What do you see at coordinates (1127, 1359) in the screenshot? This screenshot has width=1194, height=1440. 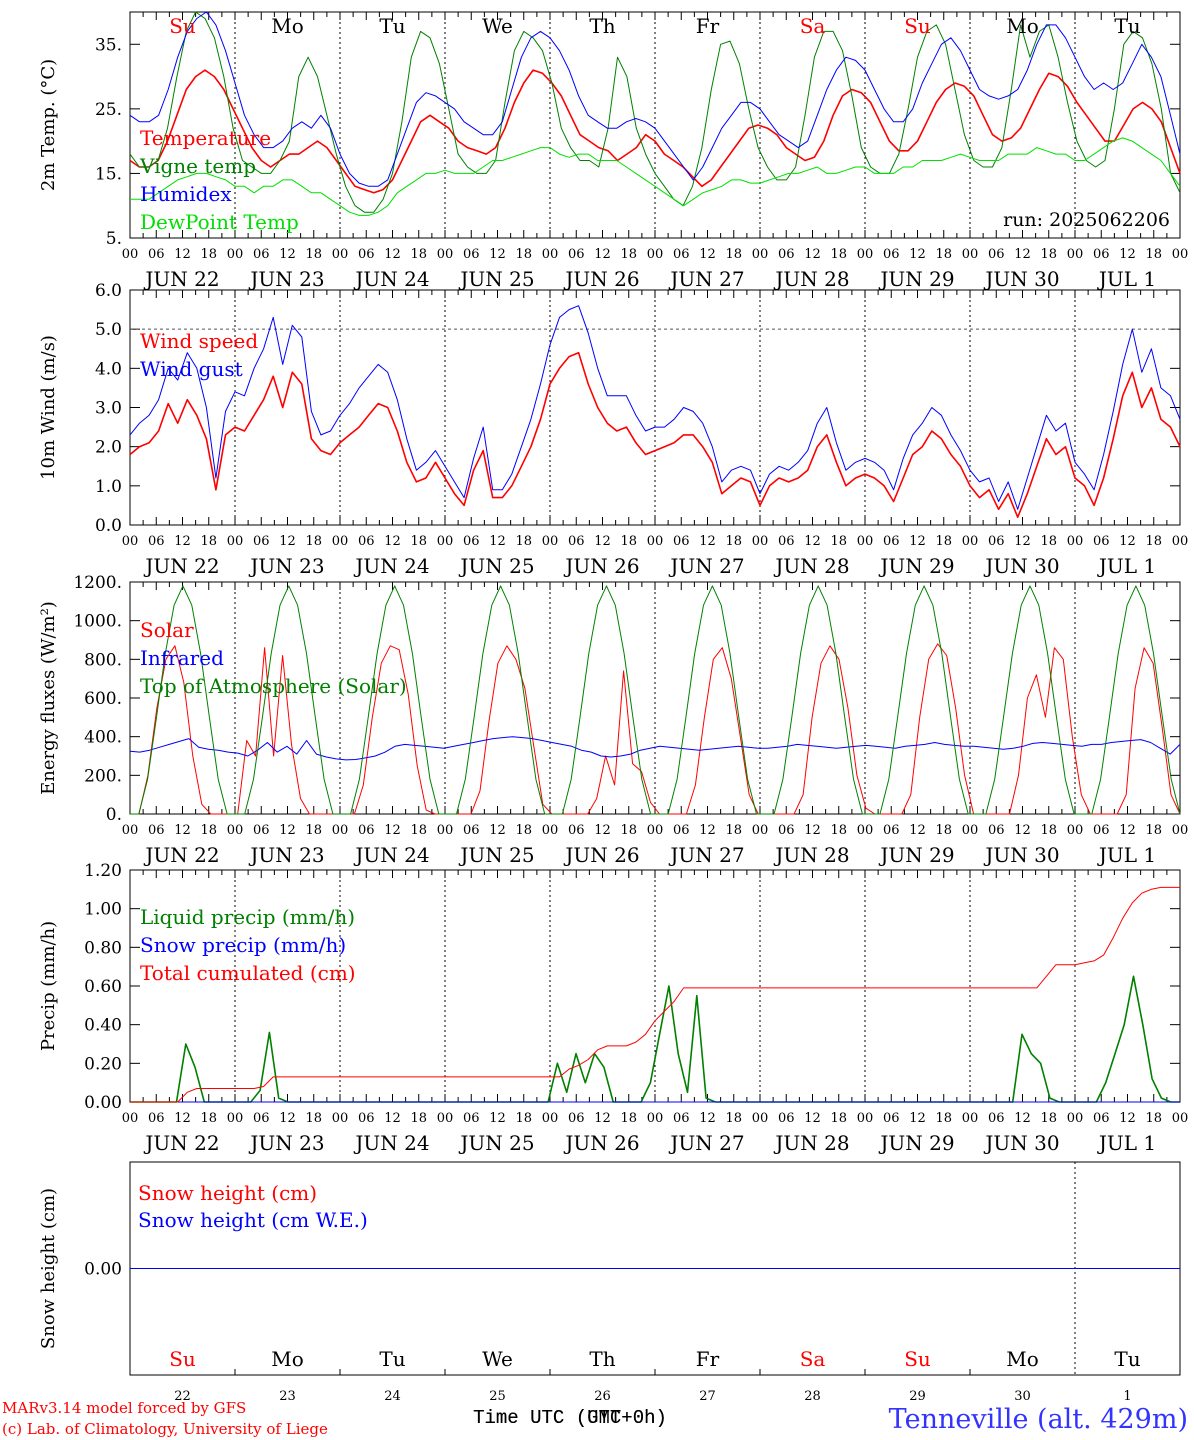 I see `day-name-bottom: Tu` at bounding box center [1127, 1359].